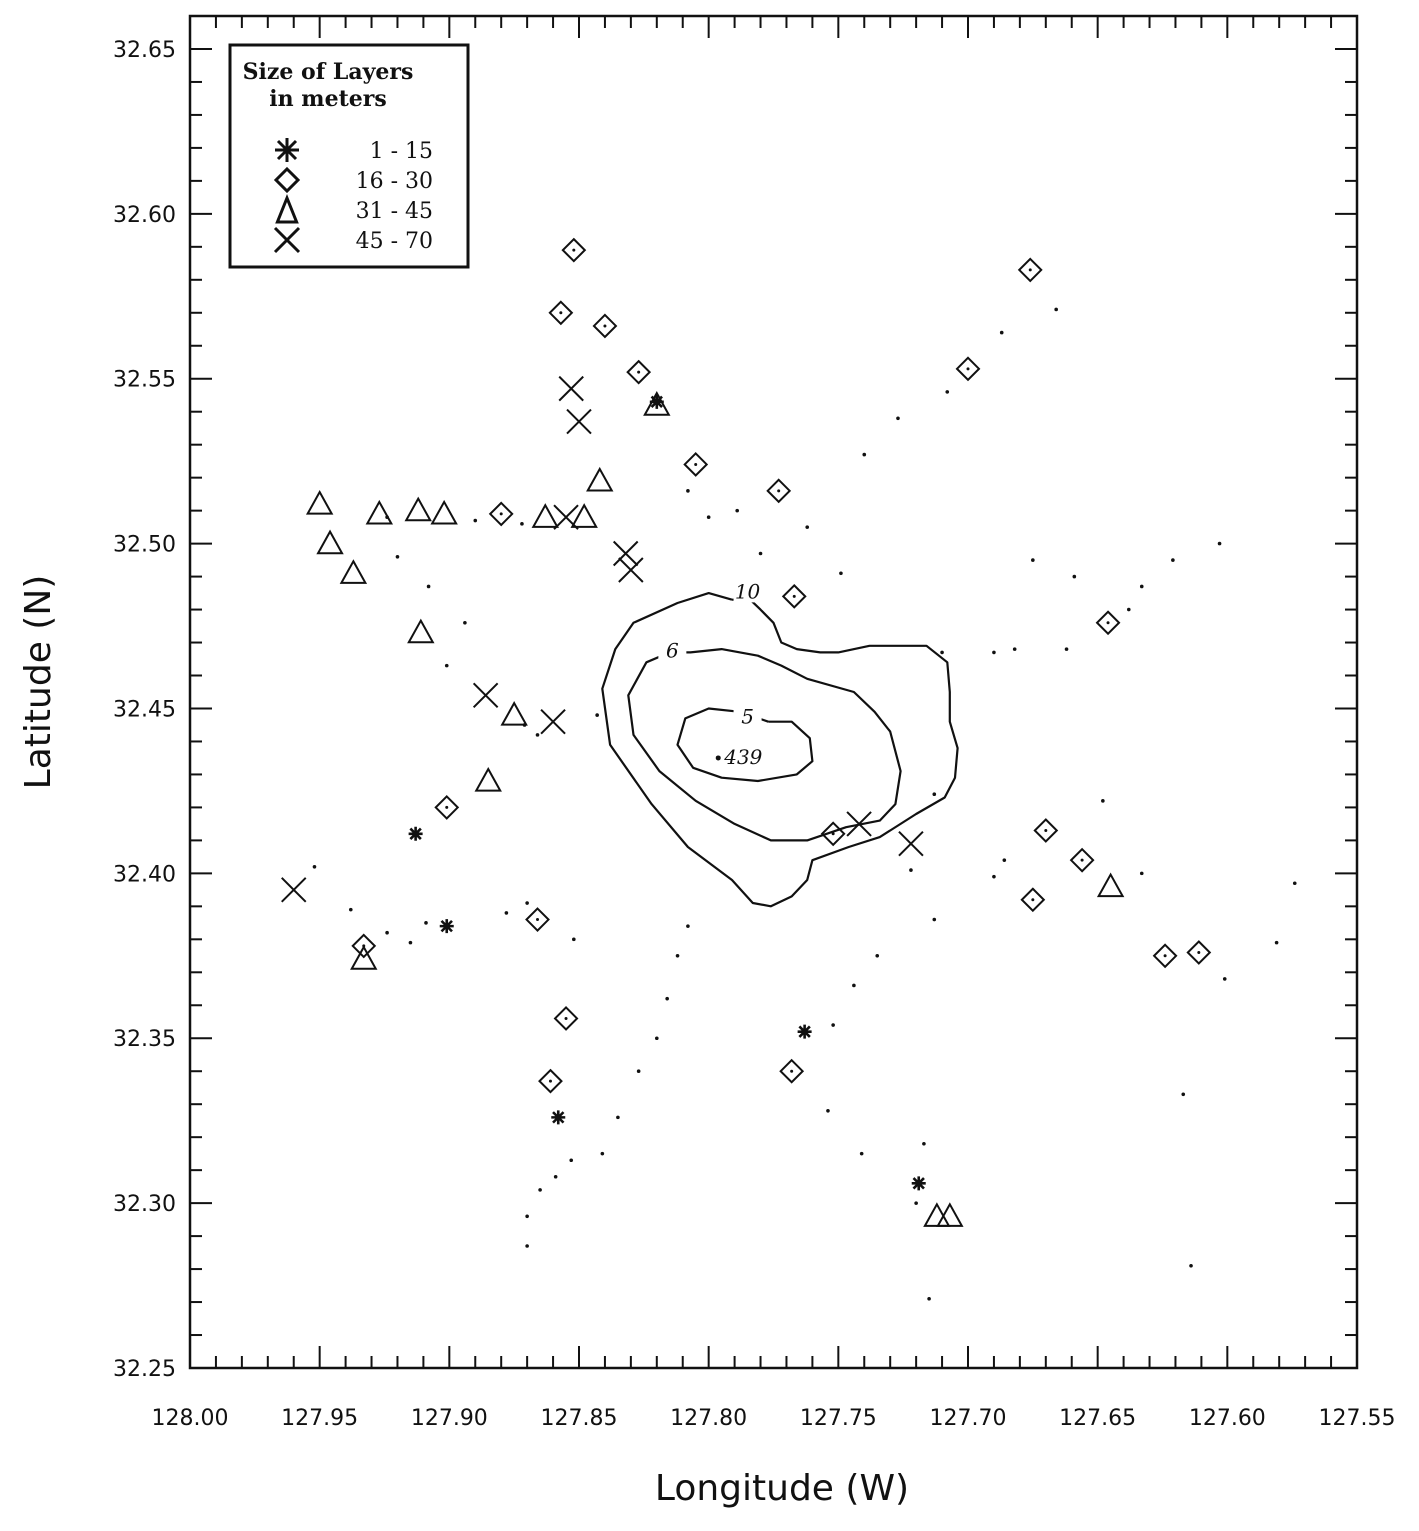 This screenshot has width=1419, height=1531. I want to click on contour-label-10: 10, so click(748, 591).